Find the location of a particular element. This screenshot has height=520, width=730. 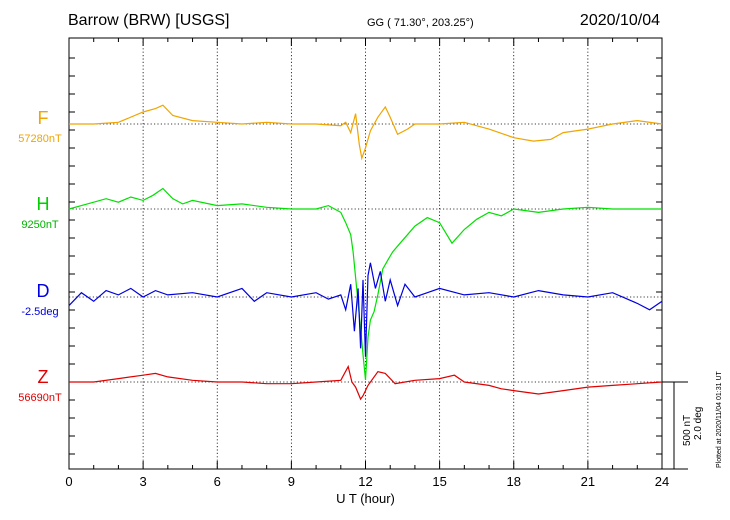

series-baseline-d: -2.5deg is located at coordinates (40, 312).